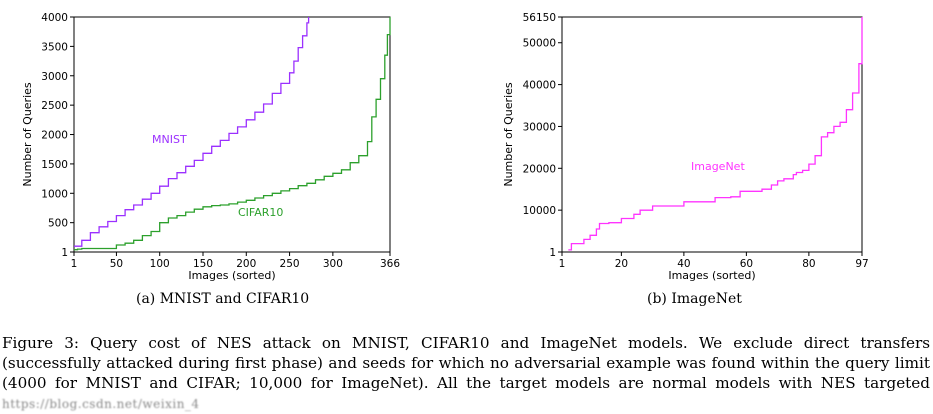  I want to click on y-tick-label: 30000, so click(539, 127).